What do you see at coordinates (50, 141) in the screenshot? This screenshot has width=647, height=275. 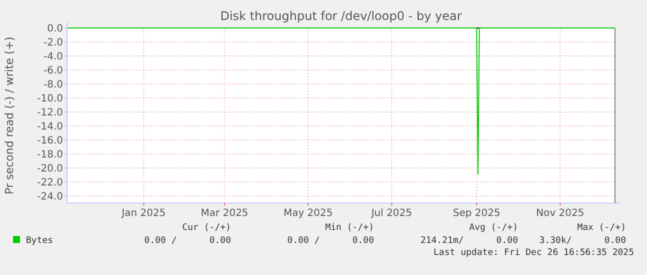 I see `y-tick-label: -16.0` at bounding box center [50, 141].